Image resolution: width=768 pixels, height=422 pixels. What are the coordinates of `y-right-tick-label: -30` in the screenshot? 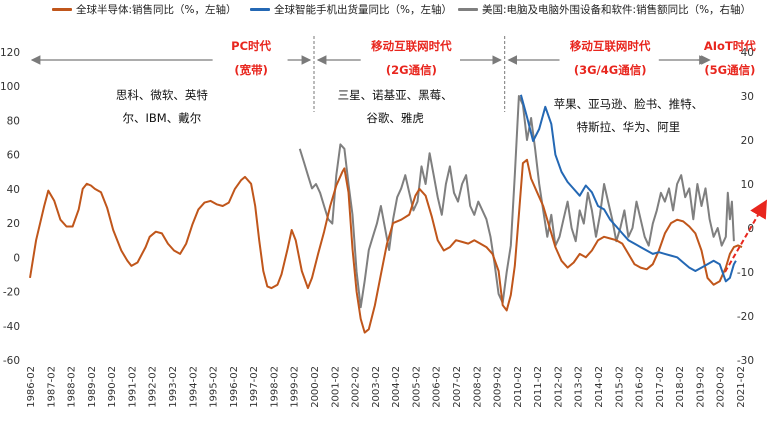 It's located at (745, 361).